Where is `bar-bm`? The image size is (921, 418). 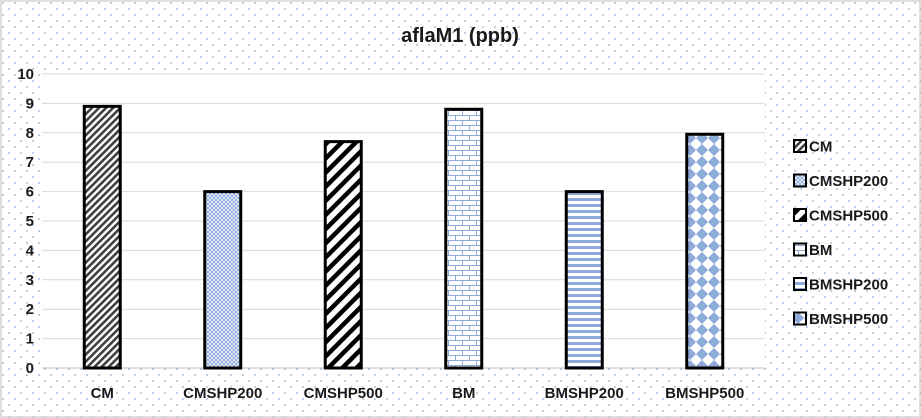
bar-bm is located at coordinates (464, 238).